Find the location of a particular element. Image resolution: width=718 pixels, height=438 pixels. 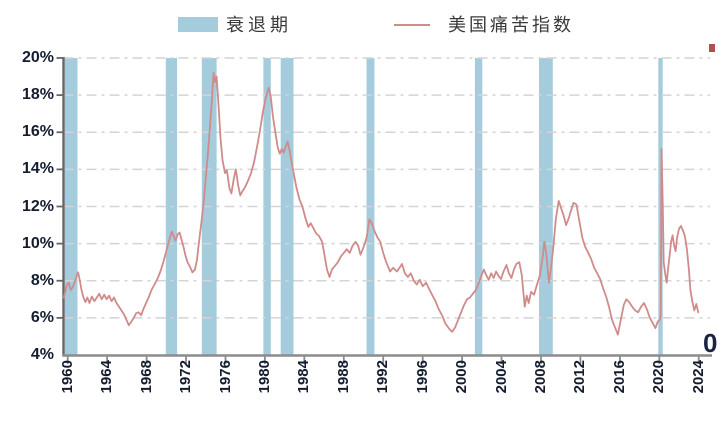

legend-label-recession: 衰退期 is located at coordinates (259, 25).